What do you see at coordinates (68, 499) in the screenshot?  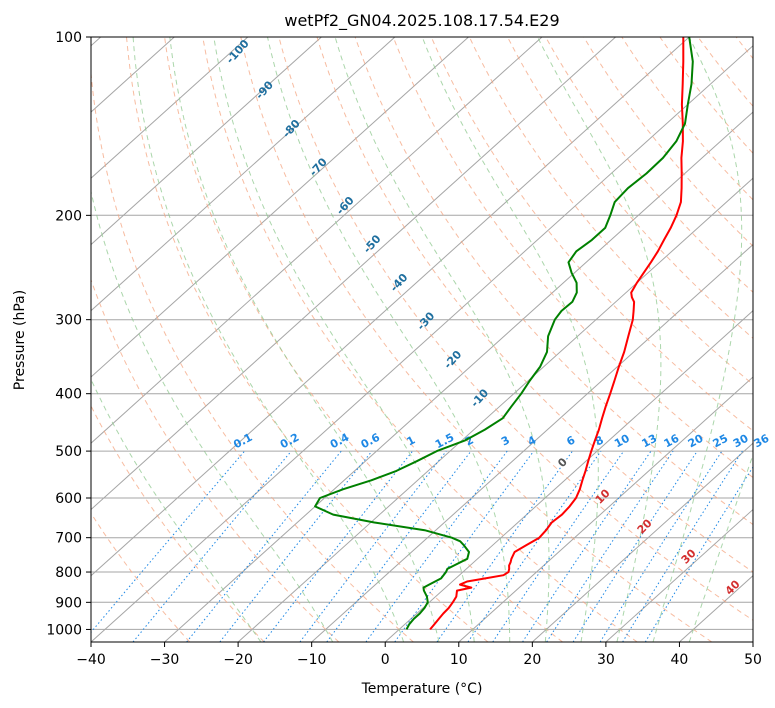 I see `y-tick-label: 600` at bounding box center [68, 499].